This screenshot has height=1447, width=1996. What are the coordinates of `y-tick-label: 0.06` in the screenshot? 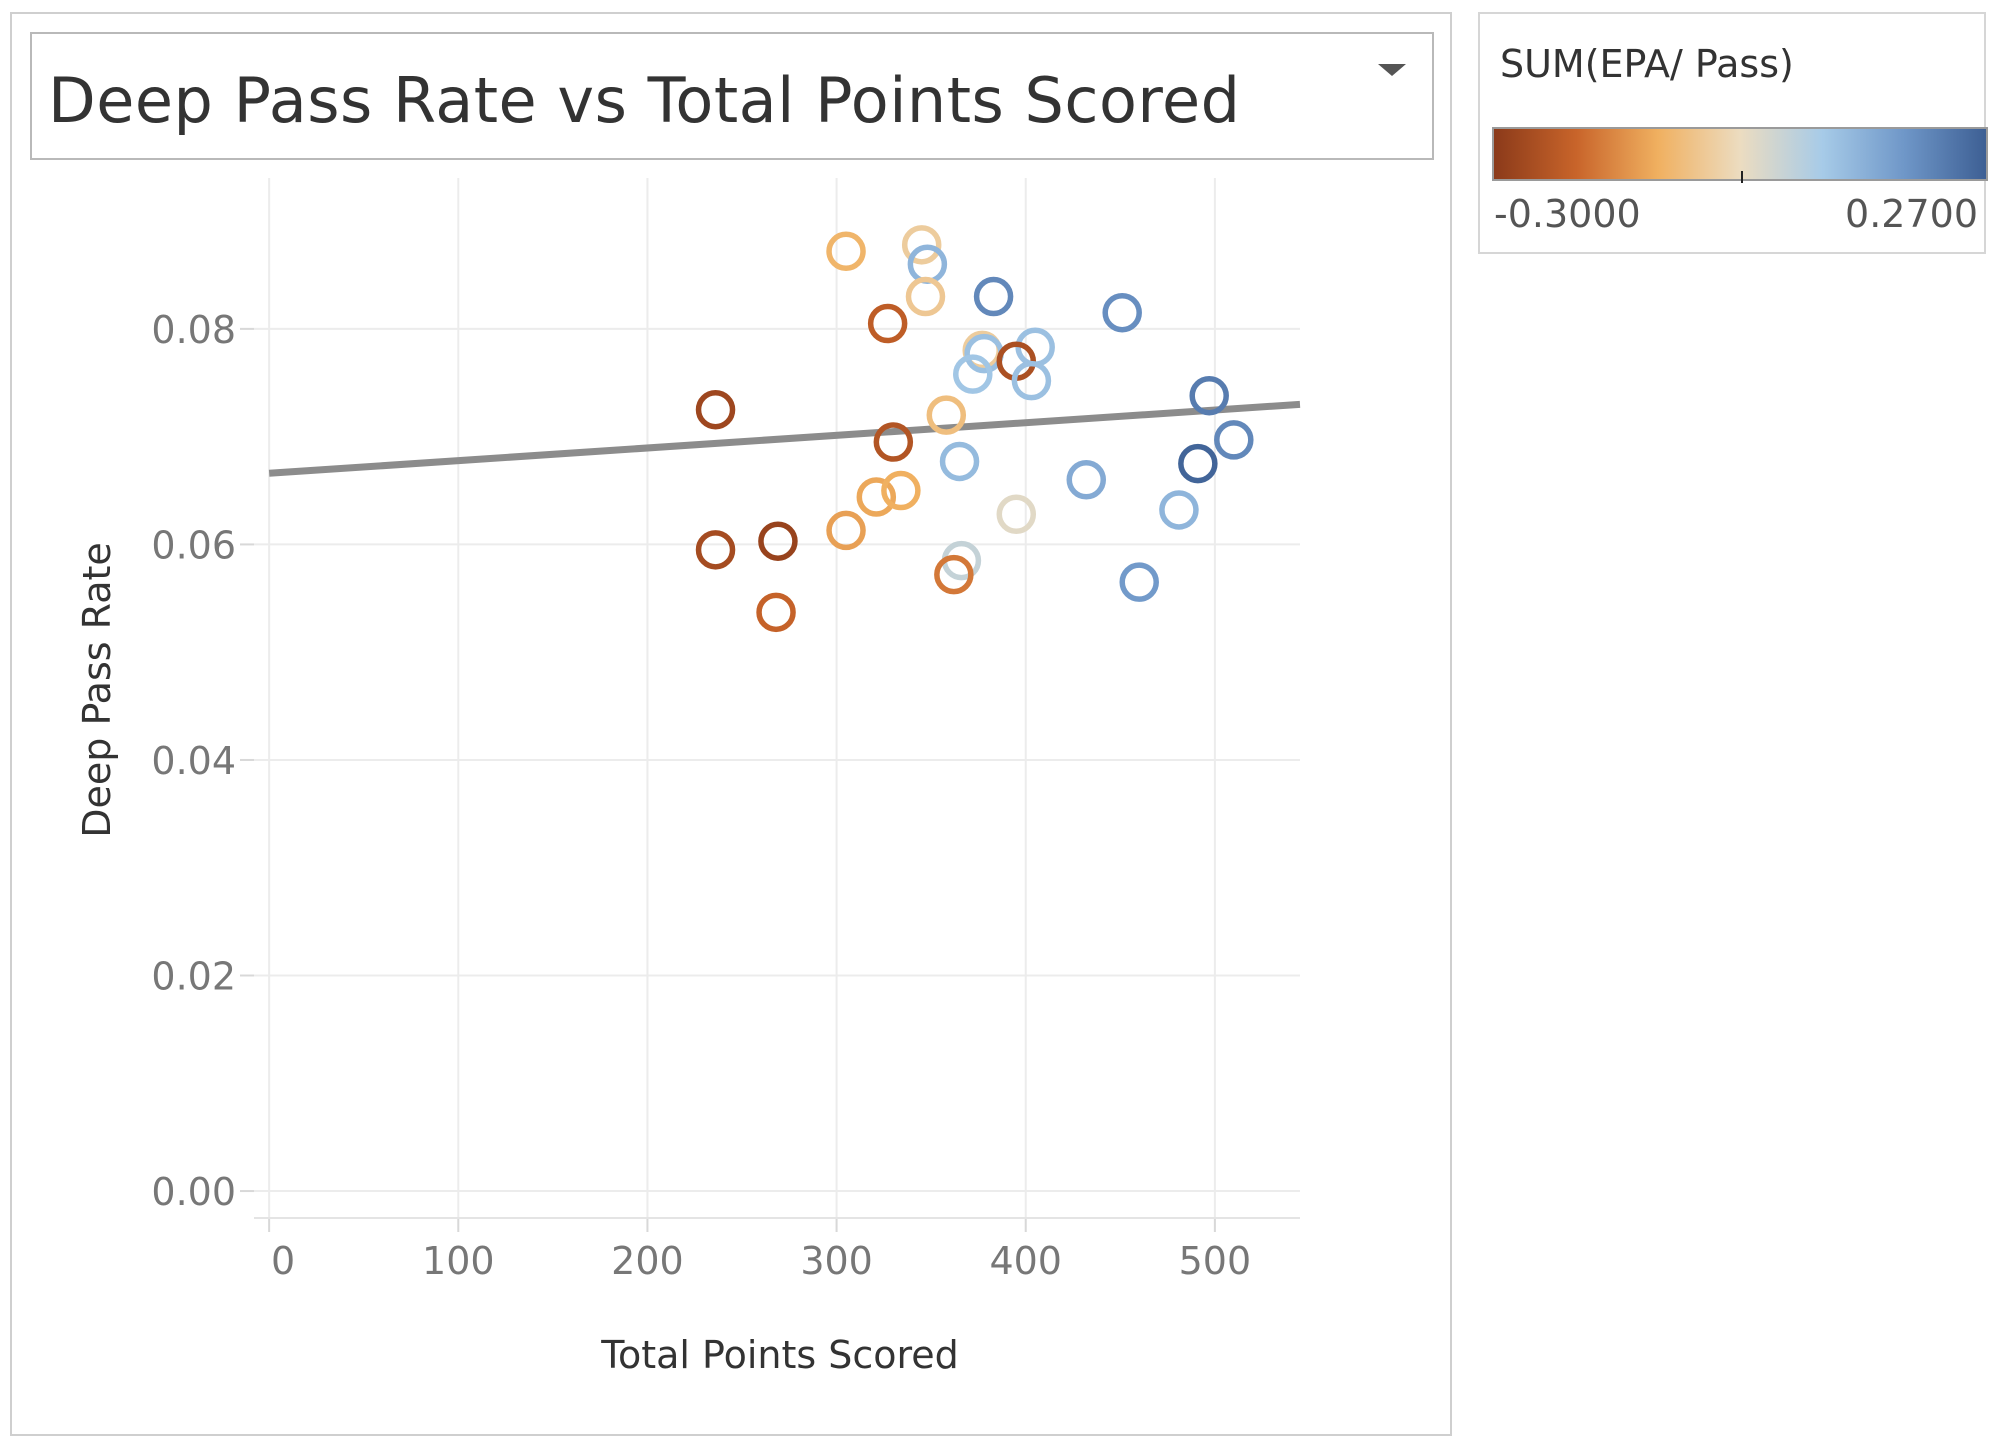 It's located at (193, 545).